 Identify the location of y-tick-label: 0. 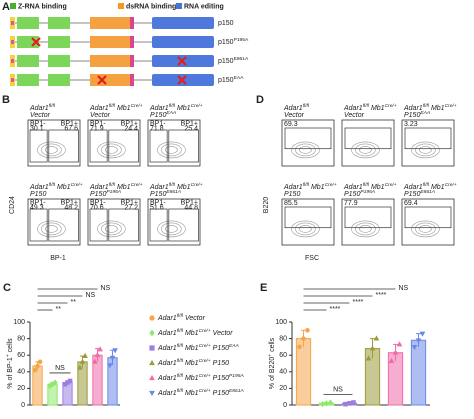
(23, 405).